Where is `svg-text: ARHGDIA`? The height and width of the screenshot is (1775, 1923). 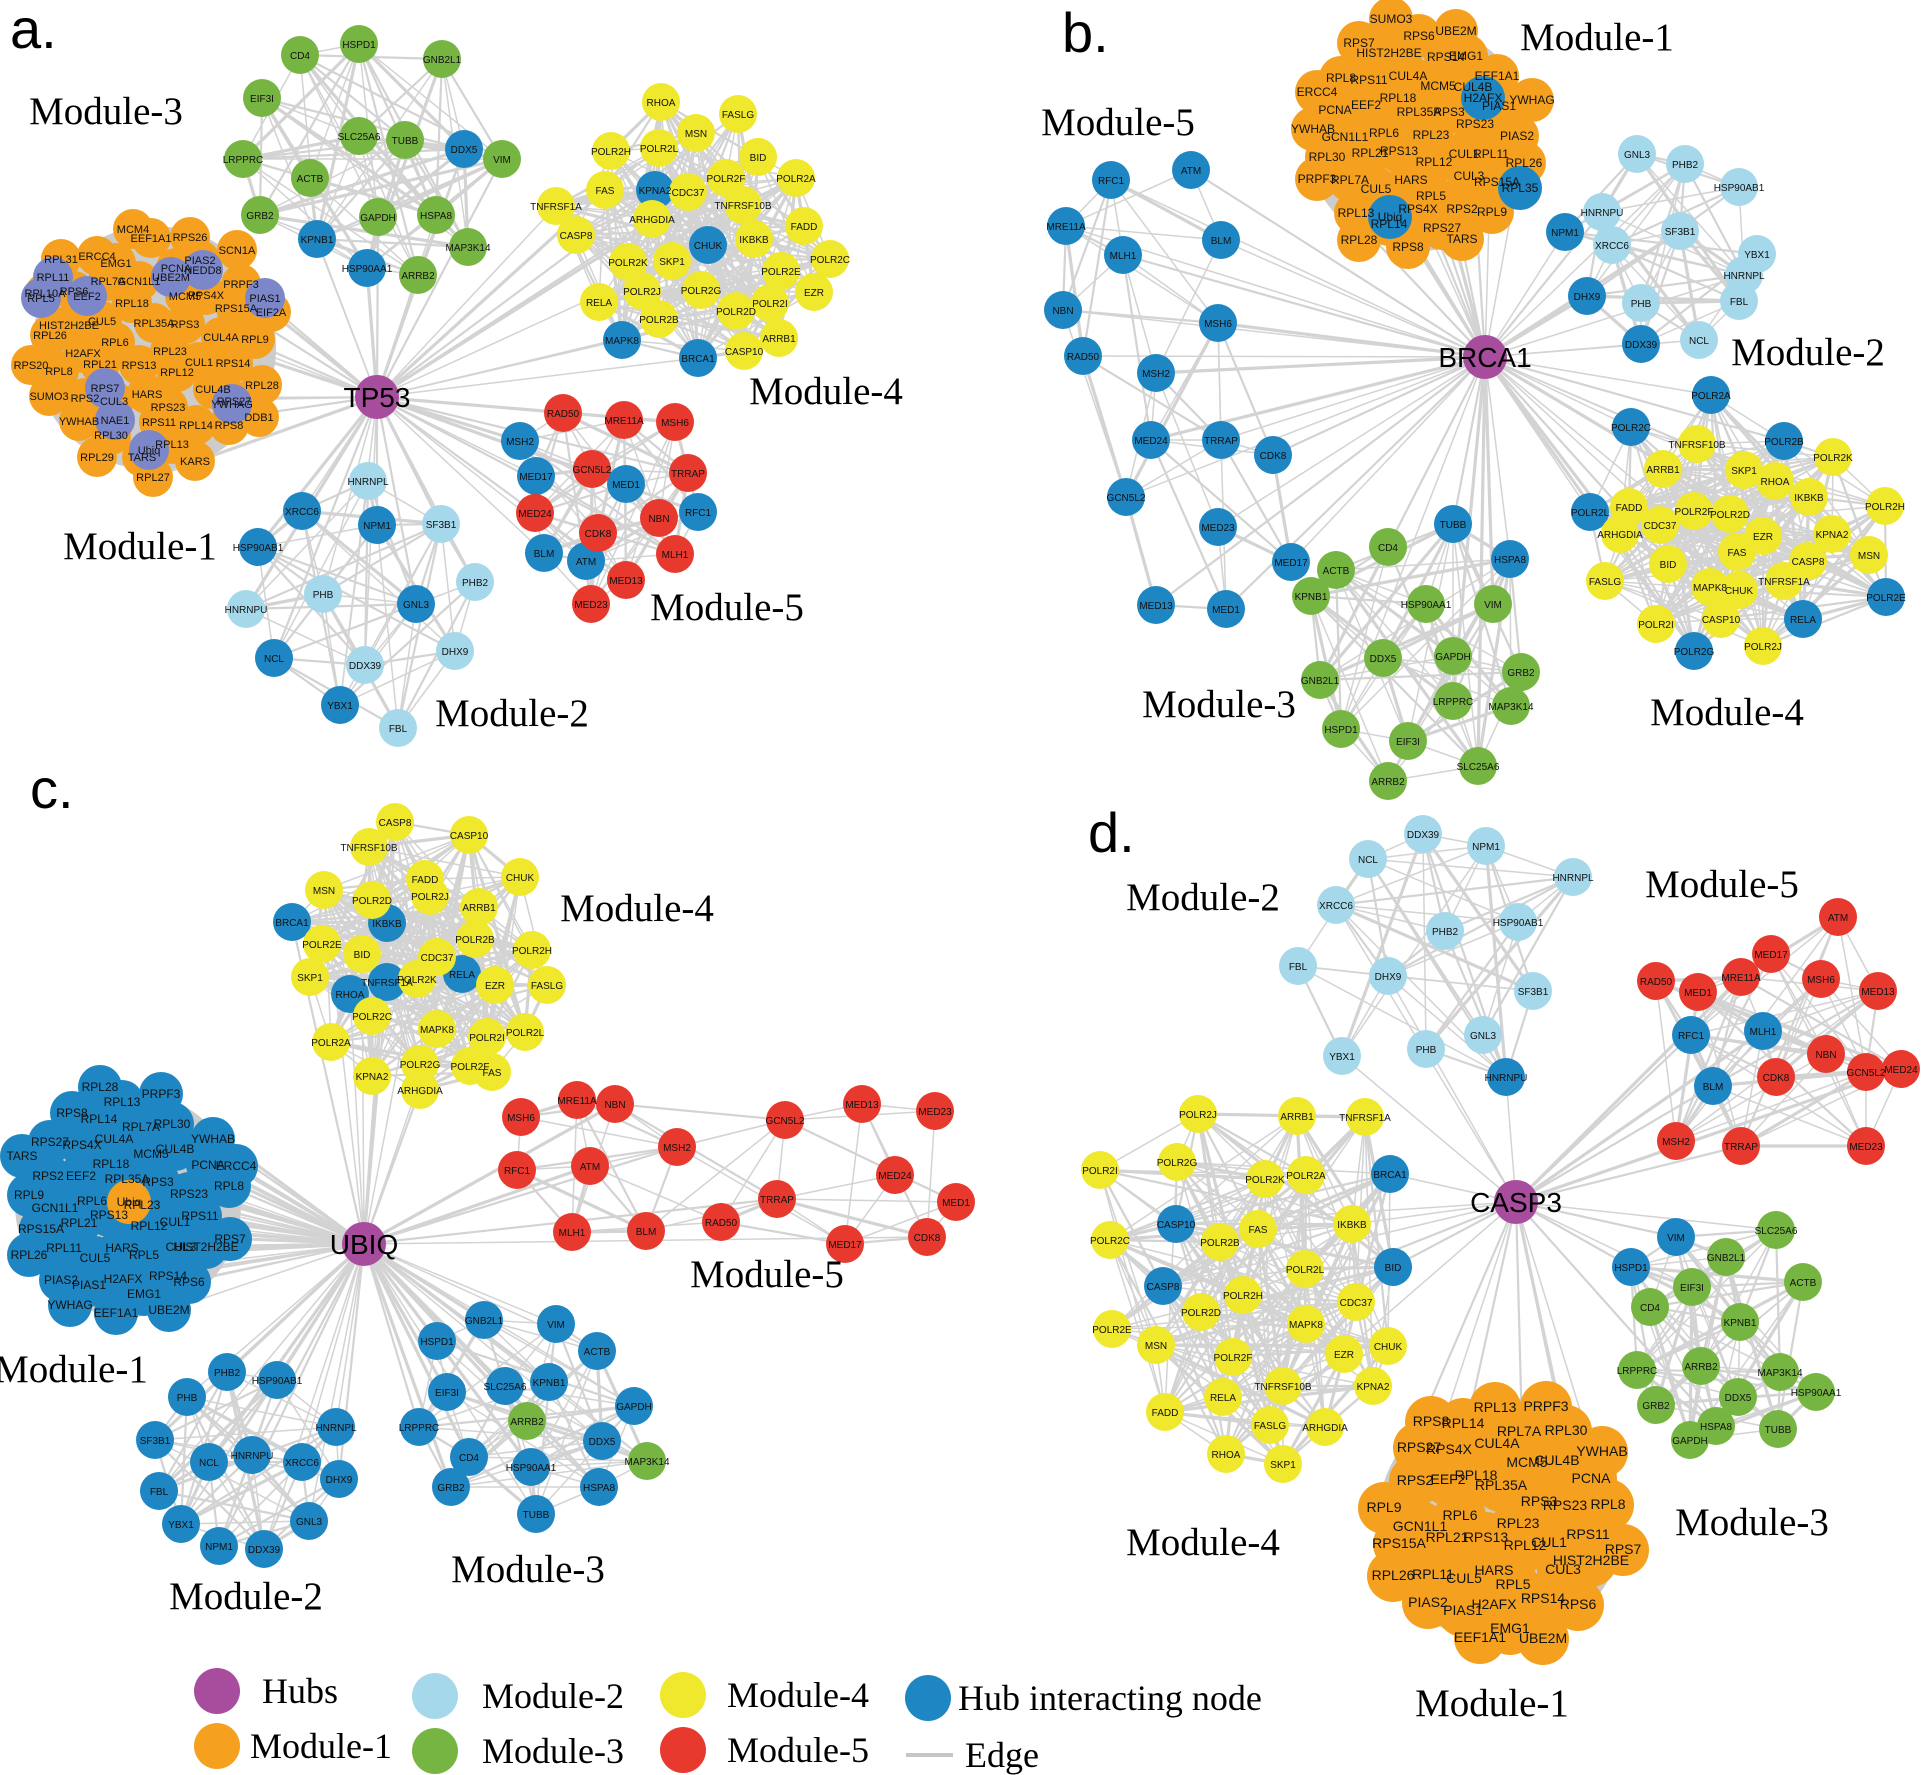
svg-text: ARHGDIA is located at coordinates (420, 1091).